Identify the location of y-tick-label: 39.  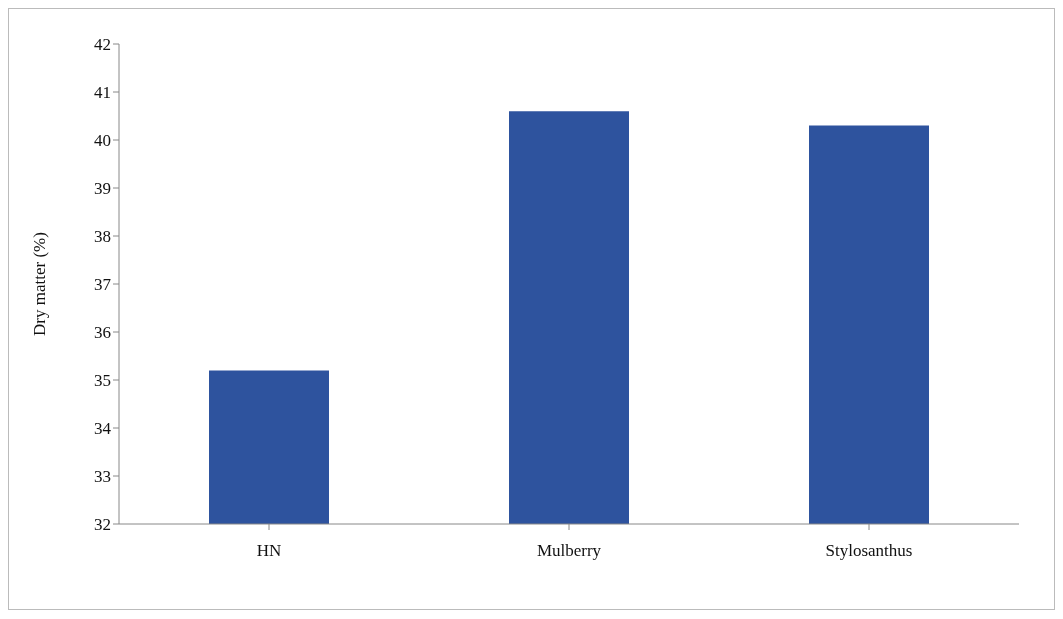
(102, 189).